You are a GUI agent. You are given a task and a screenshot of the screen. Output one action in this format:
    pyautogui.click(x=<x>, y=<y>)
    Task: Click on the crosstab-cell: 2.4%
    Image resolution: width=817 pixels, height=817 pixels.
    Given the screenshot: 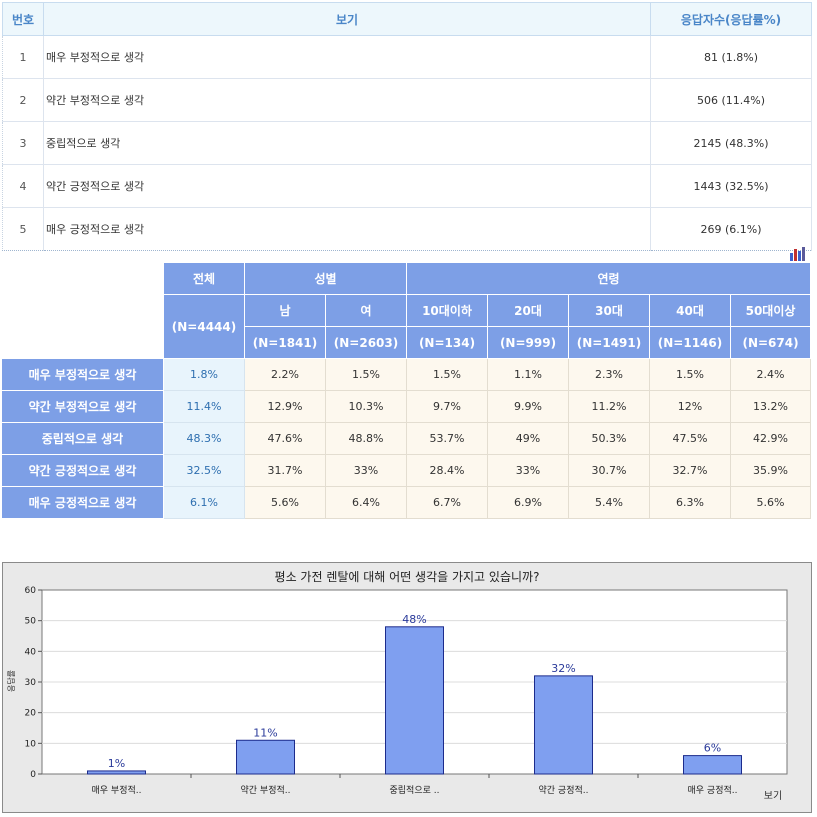 What is the action you would take?
    pyautogui.click(x=771, y=375)
    